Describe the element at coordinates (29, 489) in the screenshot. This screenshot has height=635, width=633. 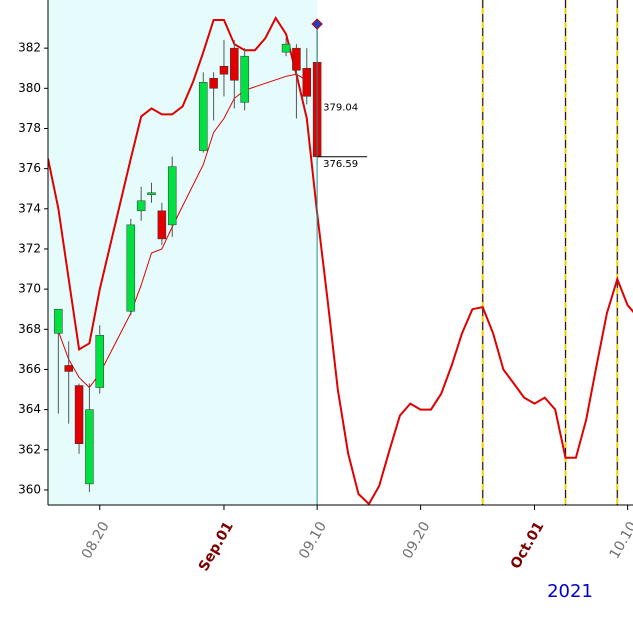
I see `y-tick-label: 360` at that location.